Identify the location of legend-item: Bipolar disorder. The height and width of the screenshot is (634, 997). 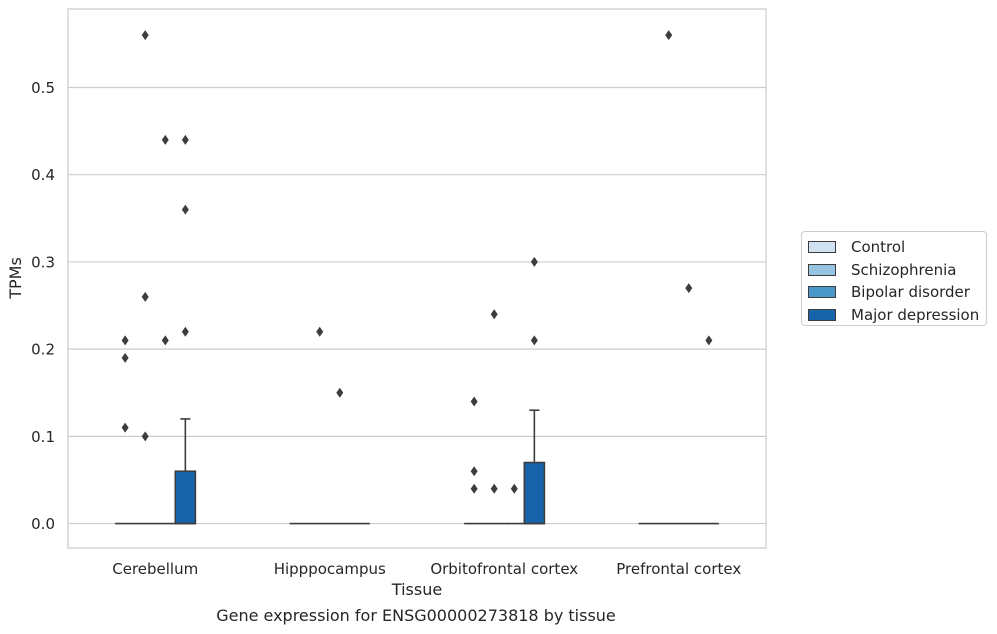
(894, 292).